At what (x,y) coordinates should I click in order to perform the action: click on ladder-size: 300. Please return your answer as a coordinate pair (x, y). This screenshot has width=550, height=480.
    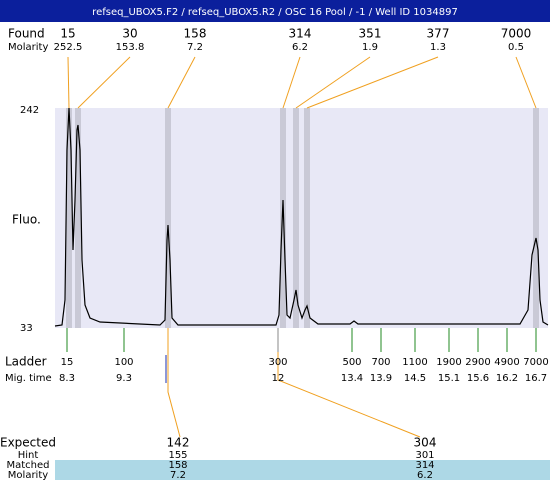
    Looking at the image, I should click on (277, 362).